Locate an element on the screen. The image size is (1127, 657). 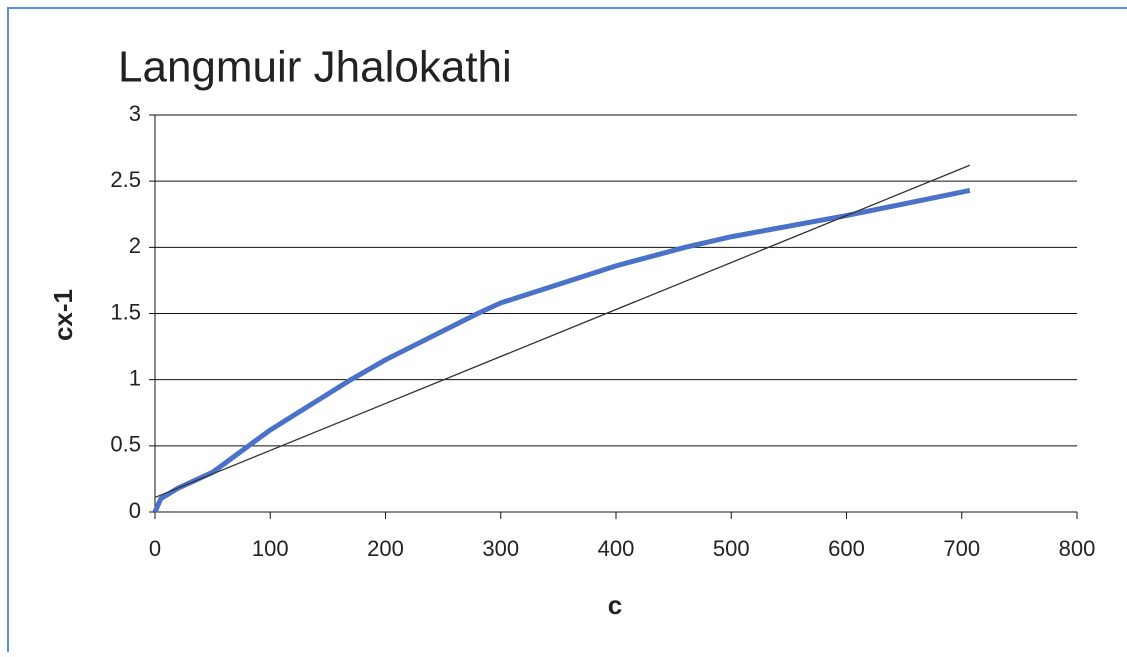
y-tick-label: 2 is located at coordinates (135, 245).